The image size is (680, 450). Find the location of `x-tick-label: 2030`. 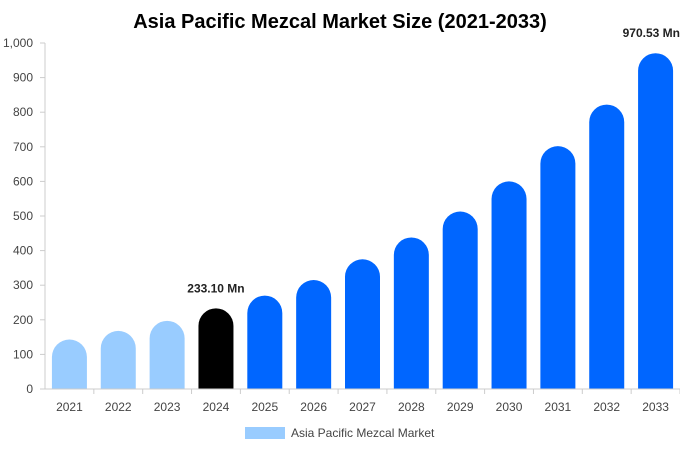

x-tick-label: 2030 is located at coordinates (509, 407).